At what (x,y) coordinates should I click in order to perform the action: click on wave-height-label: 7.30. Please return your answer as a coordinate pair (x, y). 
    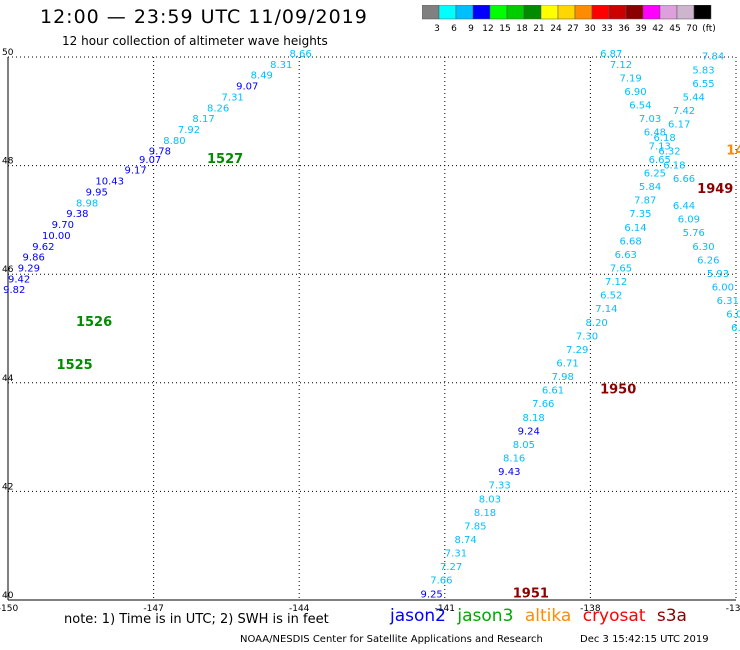
    Looking at the image, I should click on (587, 336).